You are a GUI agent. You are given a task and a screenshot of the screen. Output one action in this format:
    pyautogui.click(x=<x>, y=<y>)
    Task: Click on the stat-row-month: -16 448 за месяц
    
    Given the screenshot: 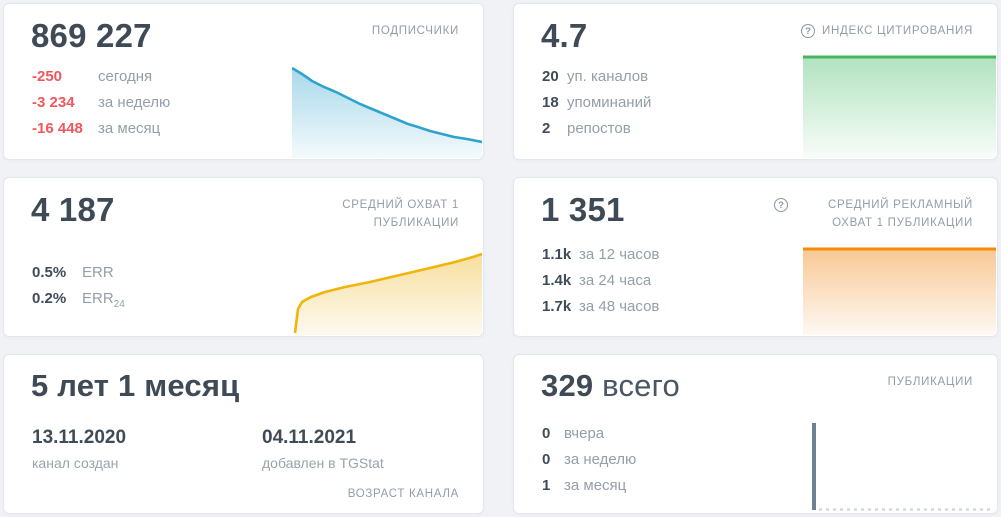 What is the action you would take?
    pyautogui.click(x=101, y=128)
    